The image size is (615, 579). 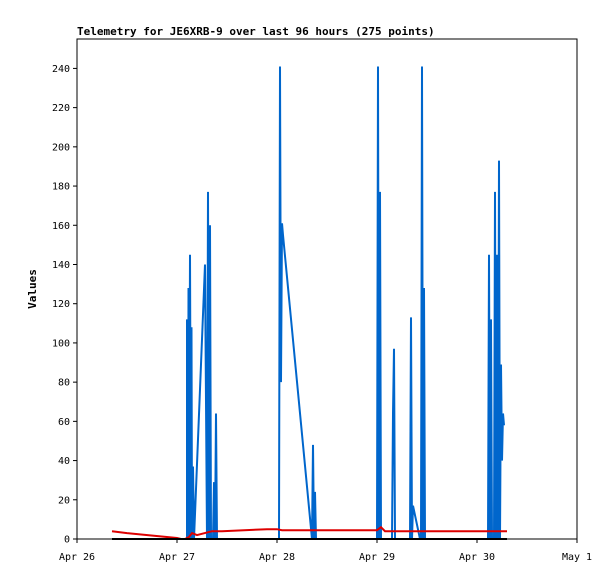 What do you see at coordinates (32, 289) in the screenshot?
I see `y-axis-label: Values` at bounding box center [32, 289].